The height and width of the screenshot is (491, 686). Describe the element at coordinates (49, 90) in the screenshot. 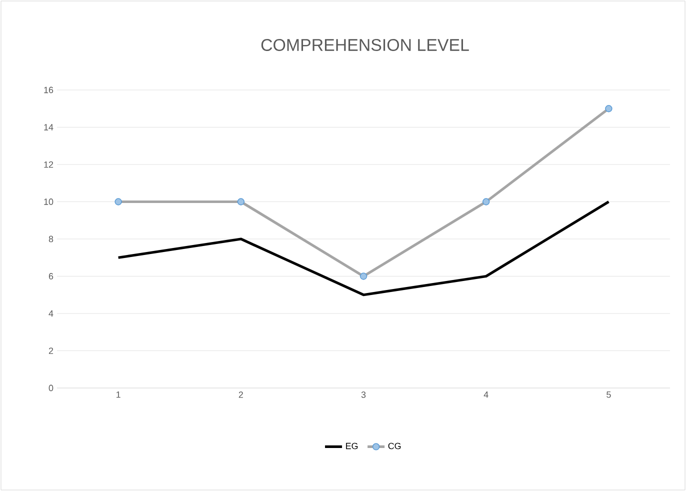

I see `y-tick-label: 16` at that location.